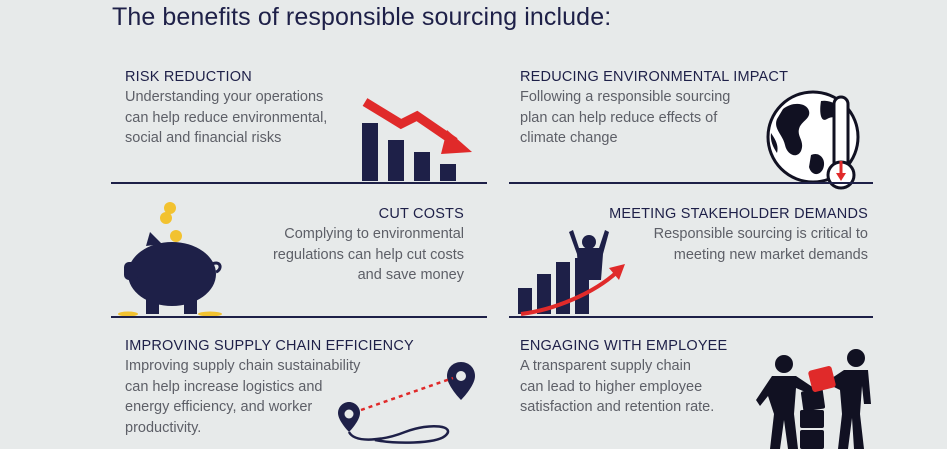 The width and height of the screenshot is (947, 449). Describe the element at coordinates (417, 139) in the screenshot. I see `declining-bar-chart-icon` at that location.